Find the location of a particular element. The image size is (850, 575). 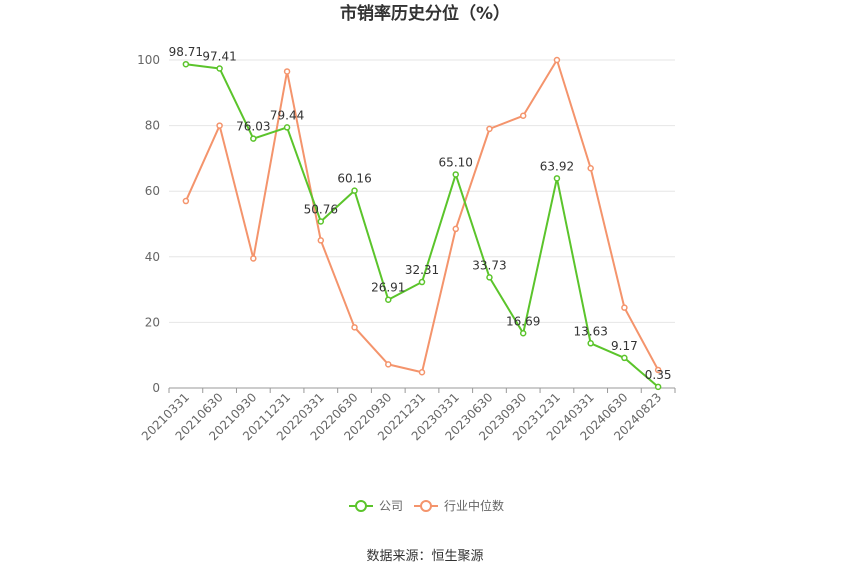

data-label: 63.92 is located at coordinates (557, 166).